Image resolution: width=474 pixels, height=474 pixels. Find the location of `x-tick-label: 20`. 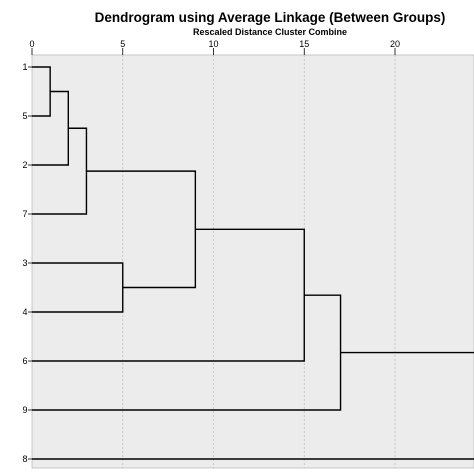

x-tick-label: 20 is located at coordinates (395, 44).